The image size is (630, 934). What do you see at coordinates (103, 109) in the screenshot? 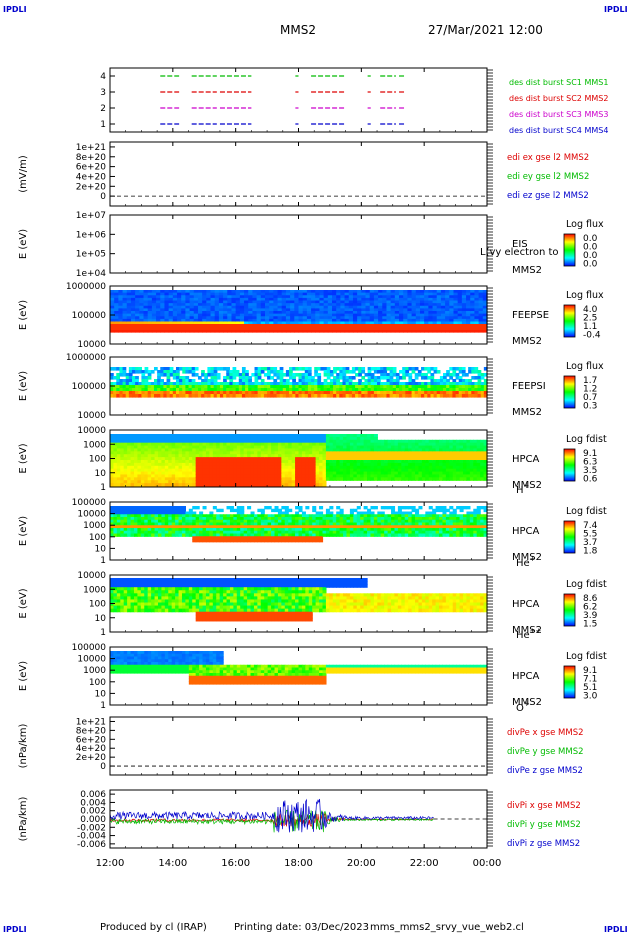
I see `y-tick-label: 2` at bounding box center [103, 109].